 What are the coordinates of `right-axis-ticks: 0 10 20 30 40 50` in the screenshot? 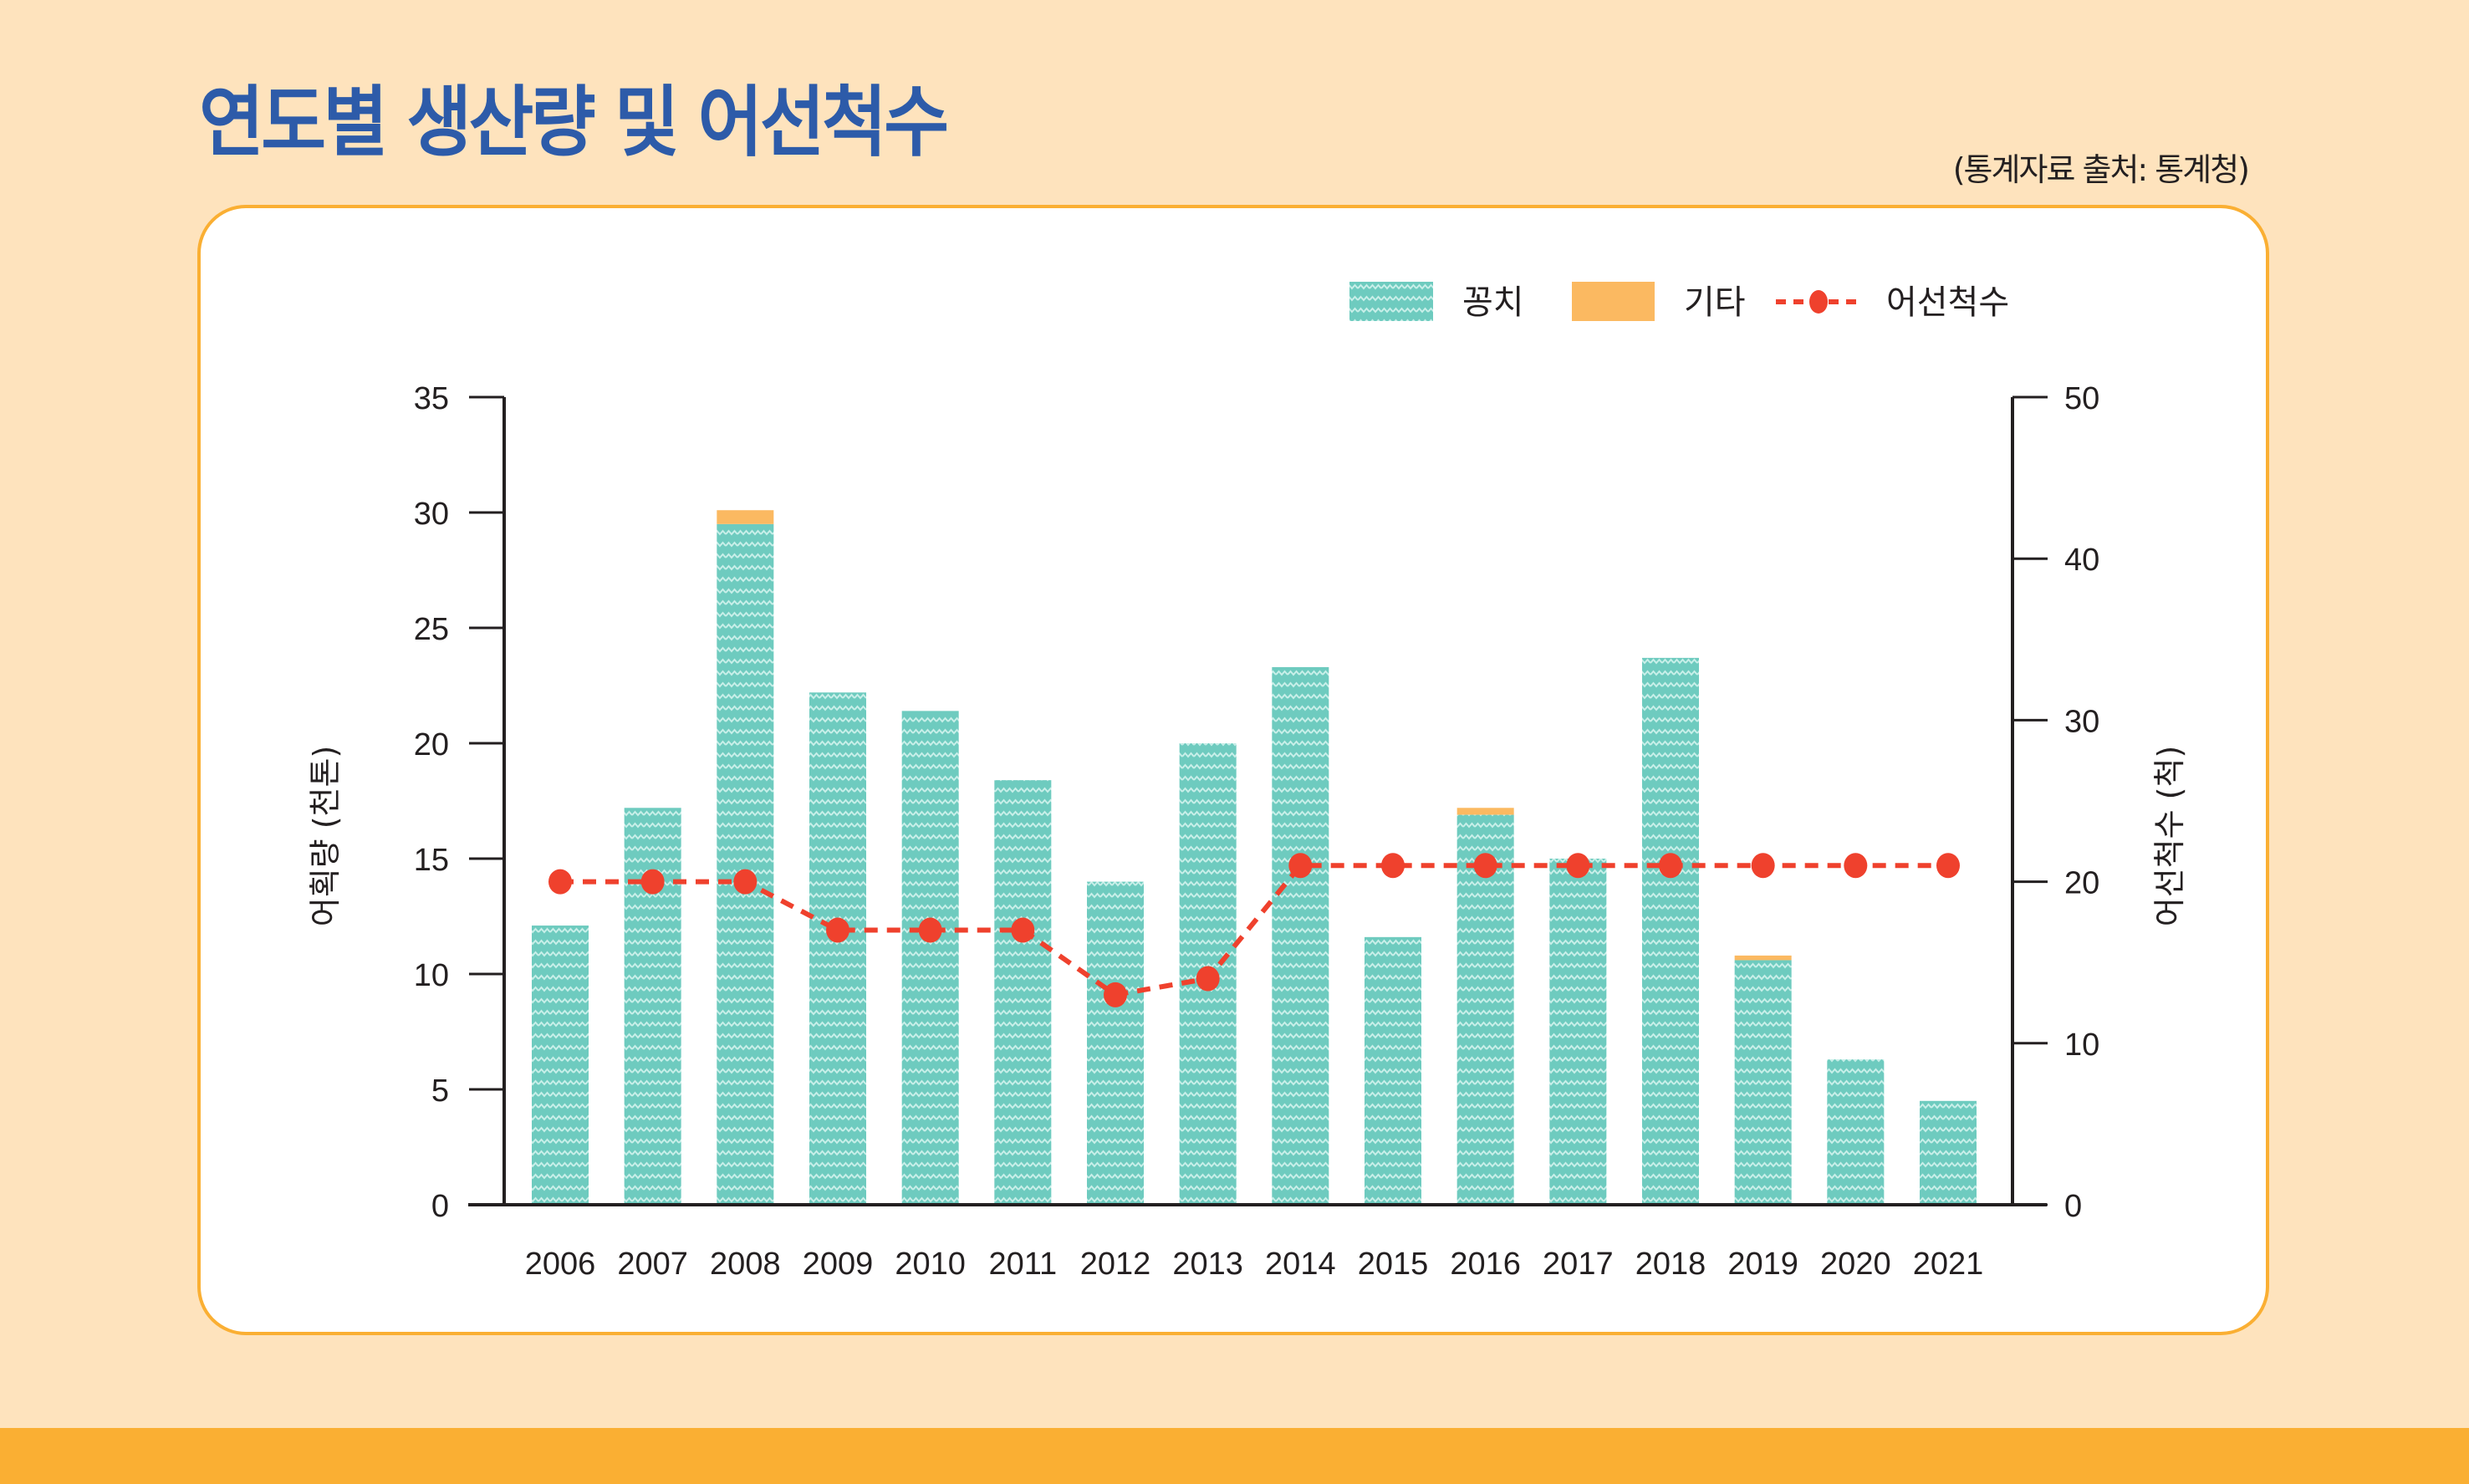 It's located at (2055, 802).